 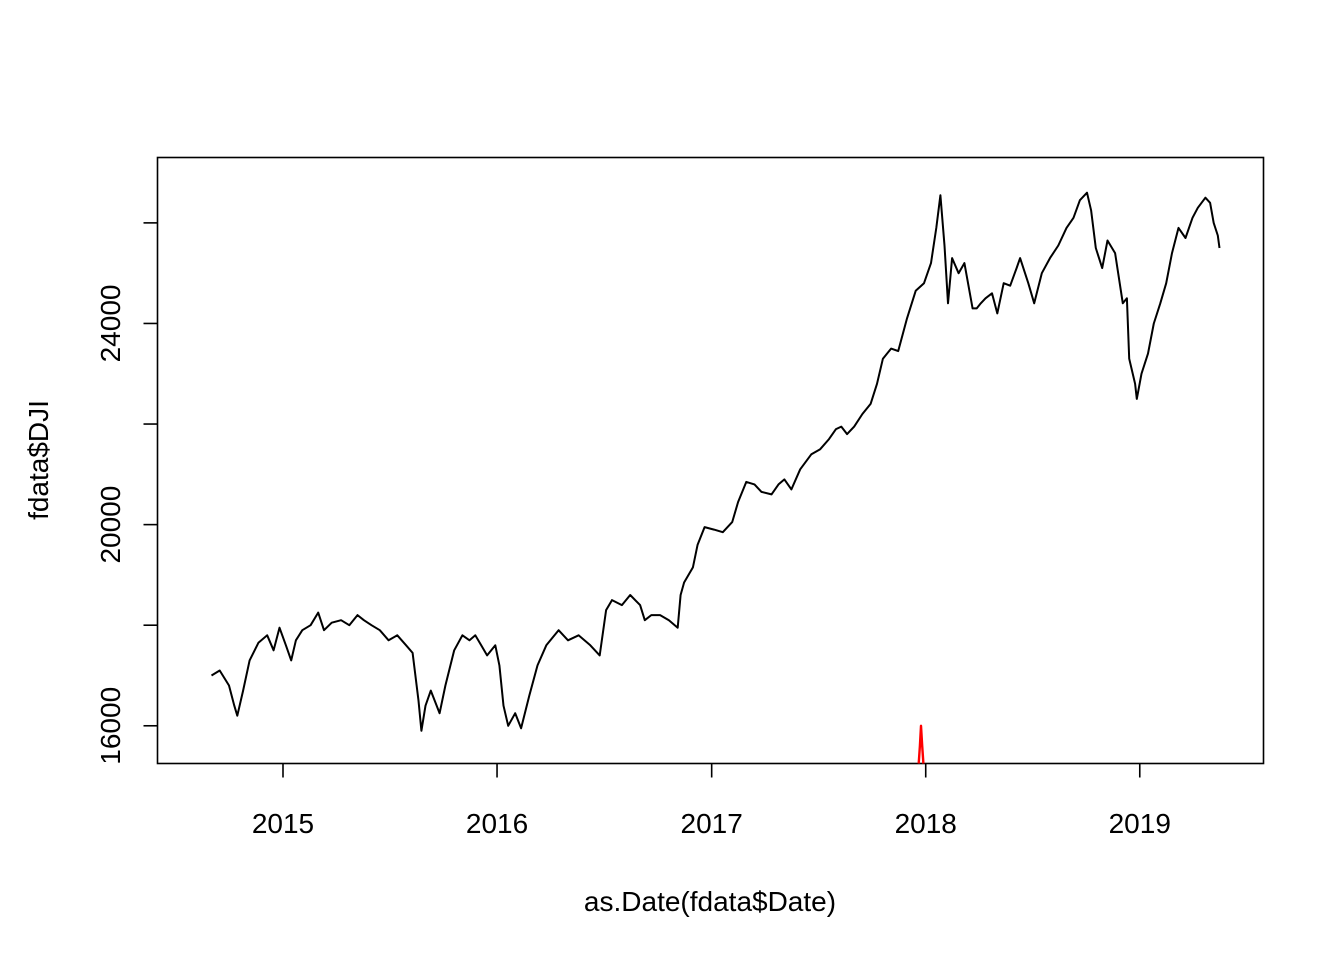 What do you see at coordinates (712, 823) in the screenshot?
I see `x-tick-label: 2017` at bounding box center [712, 823].